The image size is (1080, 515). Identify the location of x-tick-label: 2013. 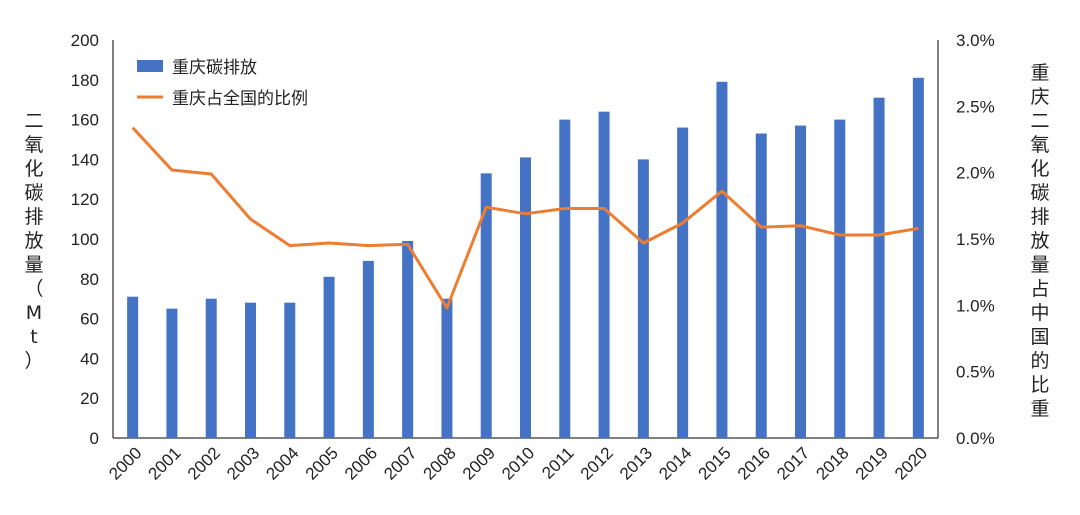
(636, 463).